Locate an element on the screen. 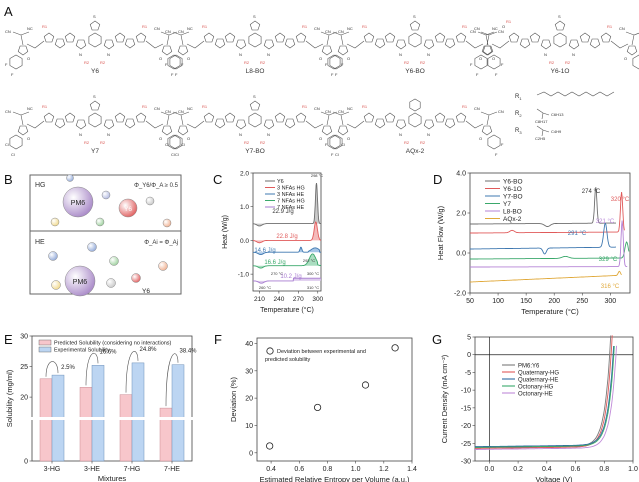  y-tick-label: -2.0 is located at coordinates (460, 294).